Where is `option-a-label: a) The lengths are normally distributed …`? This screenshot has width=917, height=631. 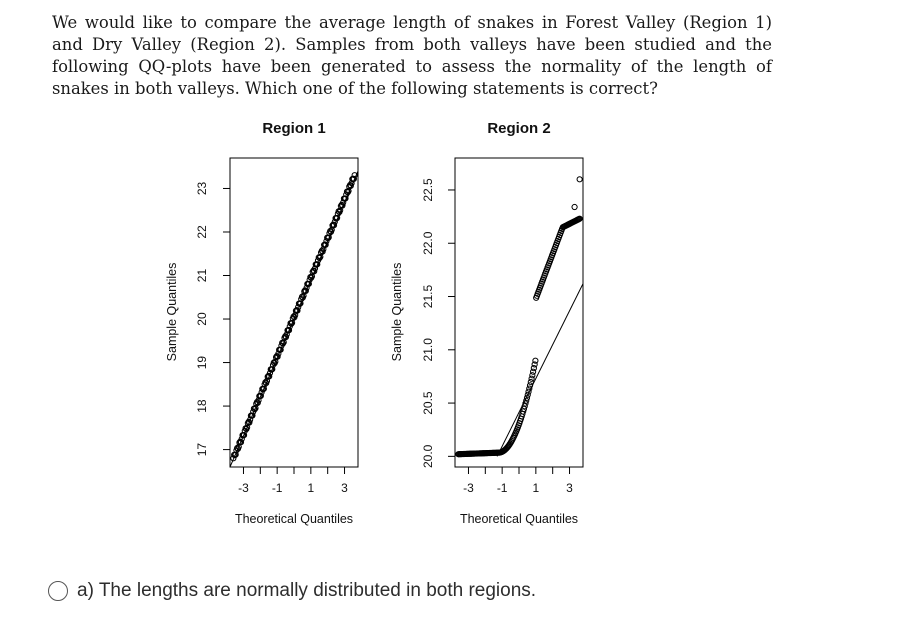 option-a-label: a) The lengths are normally distributed … is located at coordinates (307, 590).